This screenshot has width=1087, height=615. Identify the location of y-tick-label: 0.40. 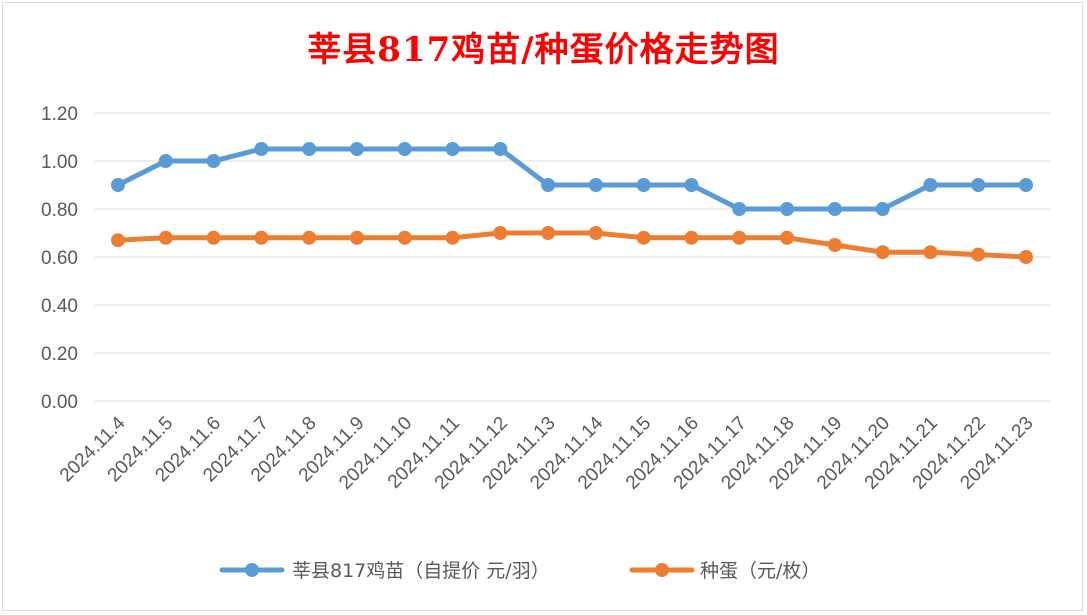
(59, 306).